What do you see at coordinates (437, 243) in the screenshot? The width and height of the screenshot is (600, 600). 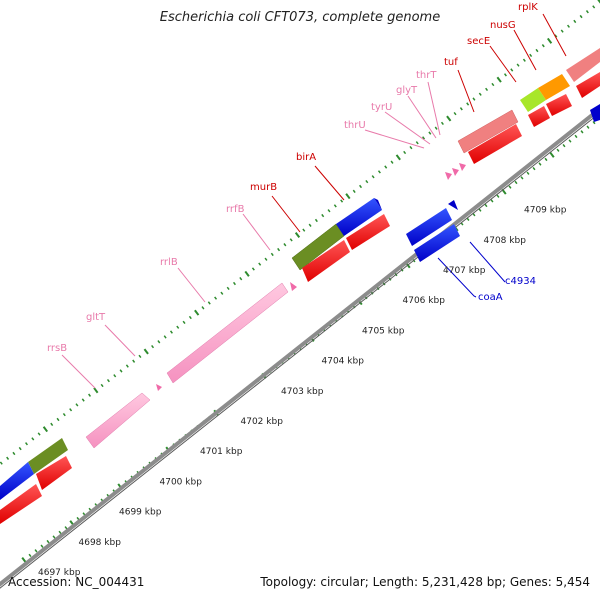 I see `gene-coaA` at bounding box center [437, 243].